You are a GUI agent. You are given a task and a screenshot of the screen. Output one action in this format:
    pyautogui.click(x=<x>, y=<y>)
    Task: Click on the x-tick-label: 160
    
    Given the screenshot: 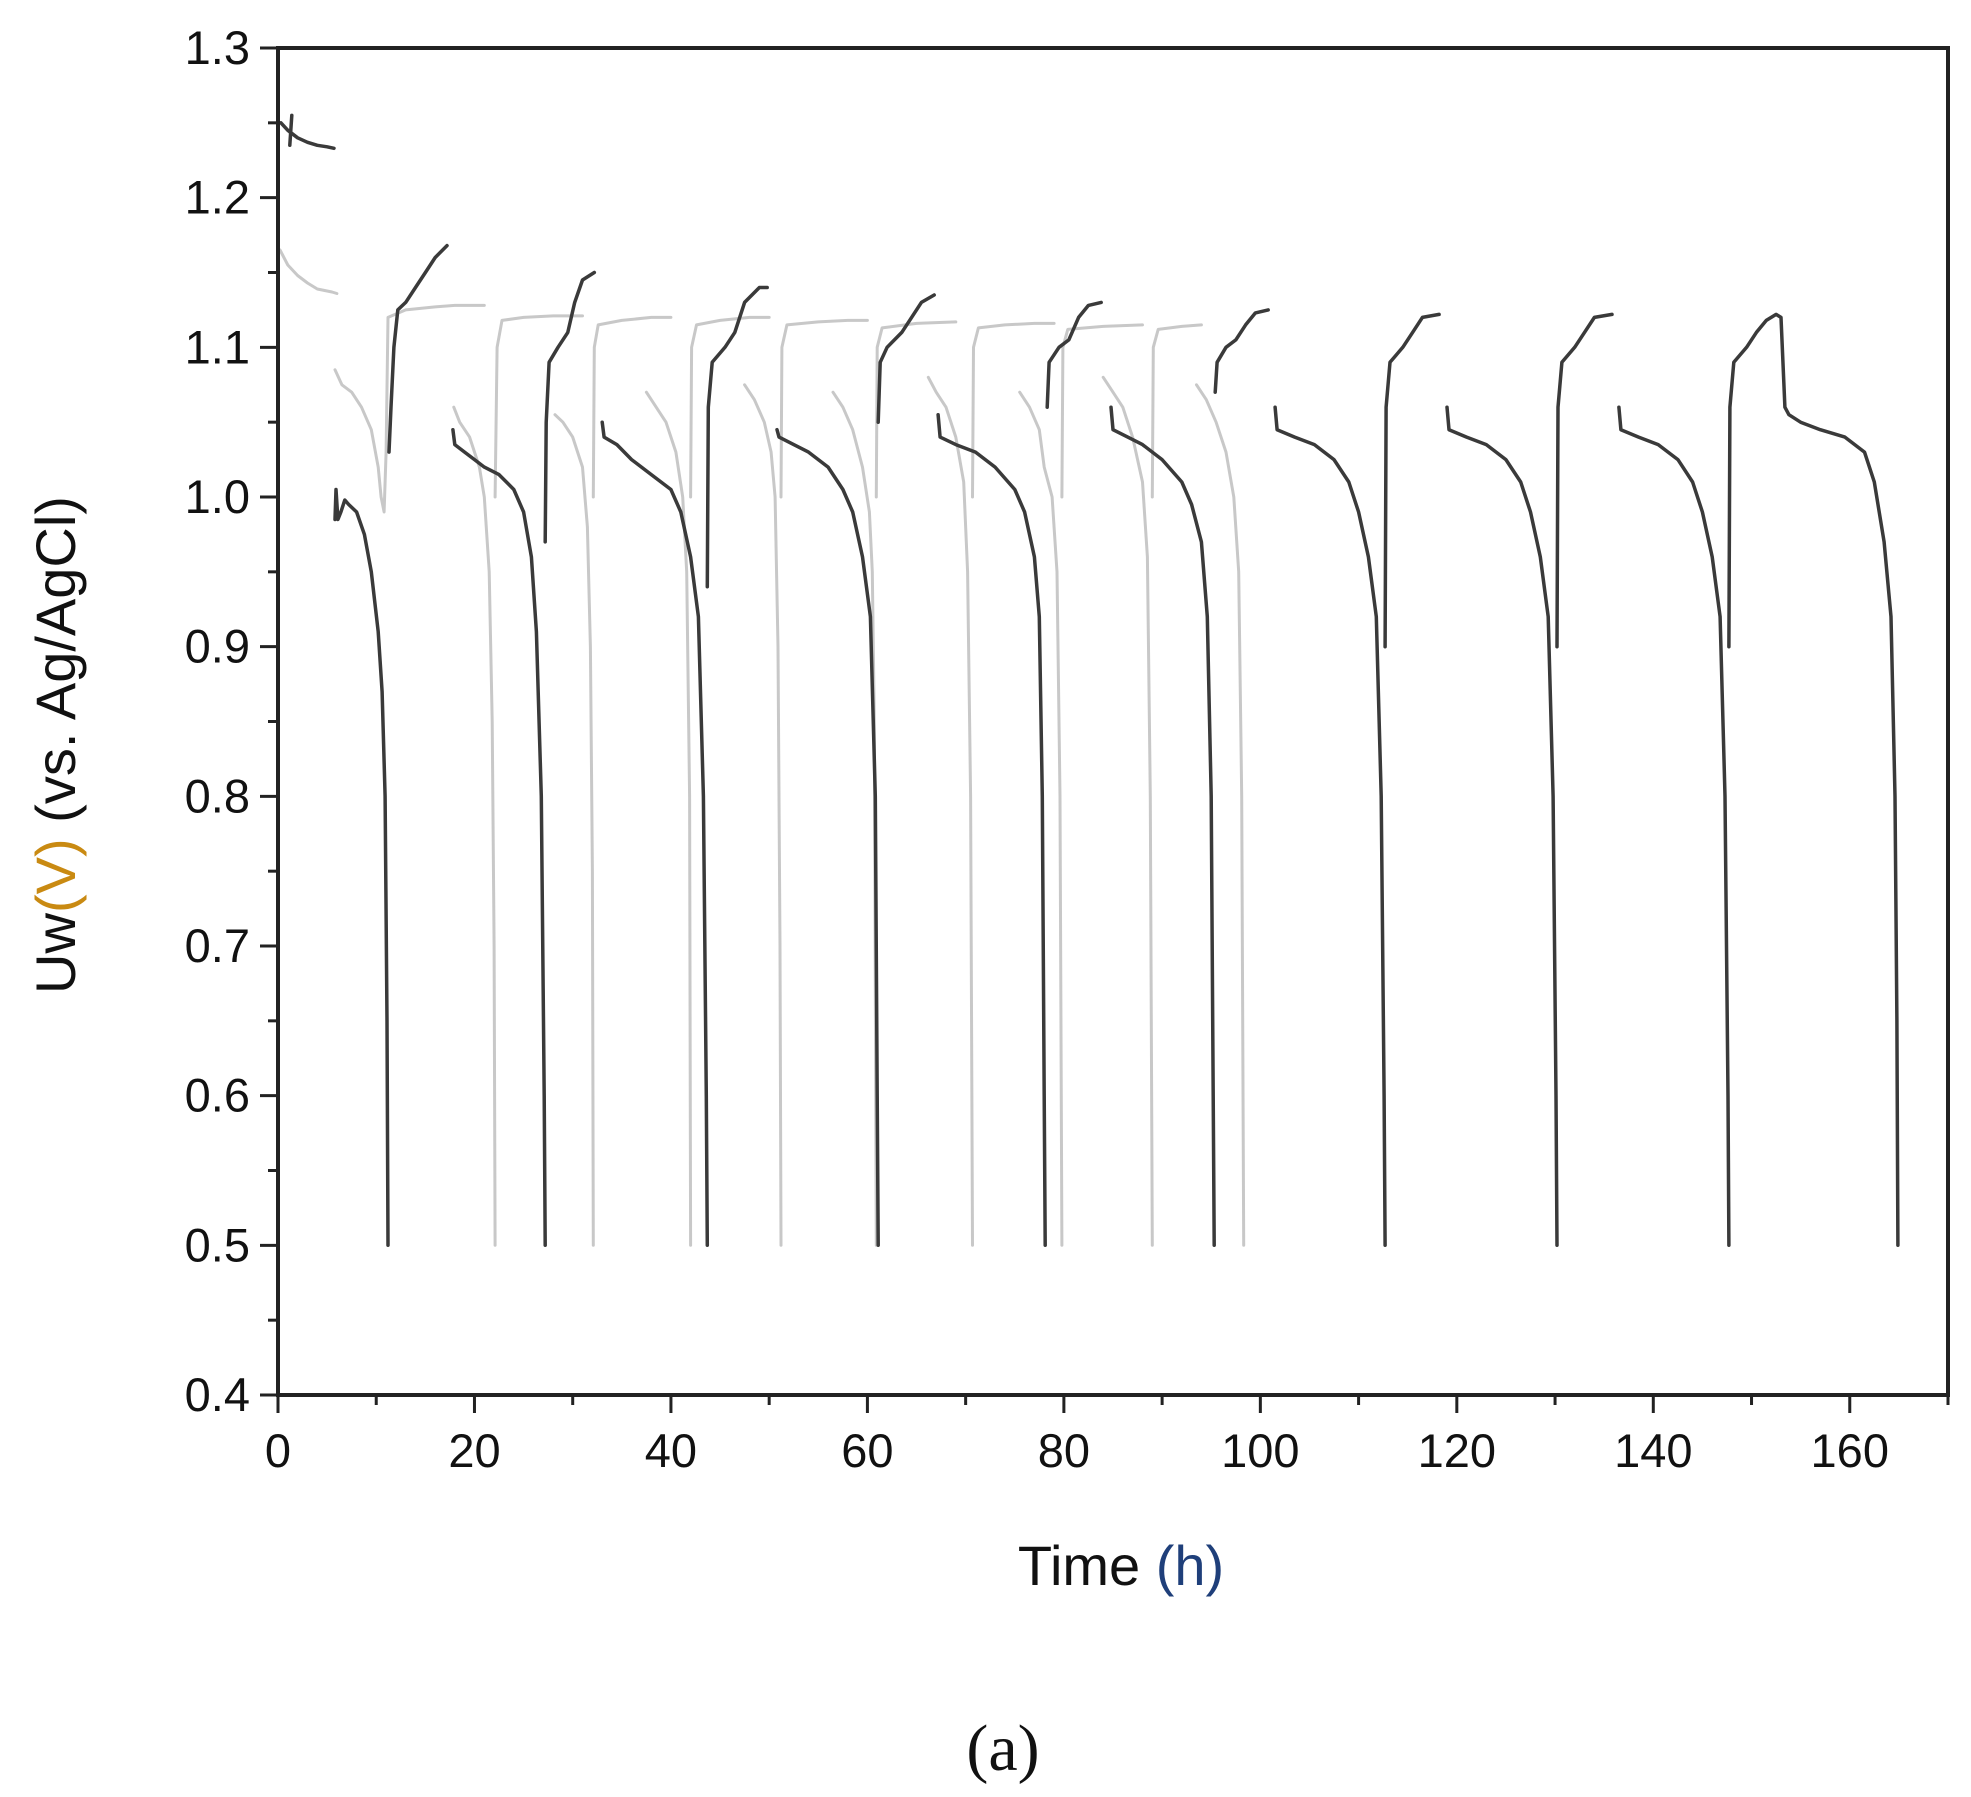 What is the action you would take?
    pyautogui.click(x=1850, y=1450)
    